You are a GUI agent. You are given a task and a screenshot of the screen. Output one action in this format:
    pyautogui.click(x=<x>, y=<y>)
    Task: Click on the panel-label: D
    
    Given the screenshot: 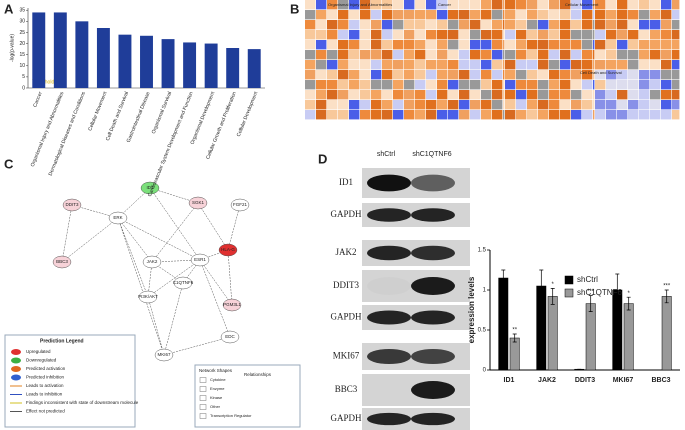 What is the action you would take?
    pyautogui.click(x=322, y=158)
    